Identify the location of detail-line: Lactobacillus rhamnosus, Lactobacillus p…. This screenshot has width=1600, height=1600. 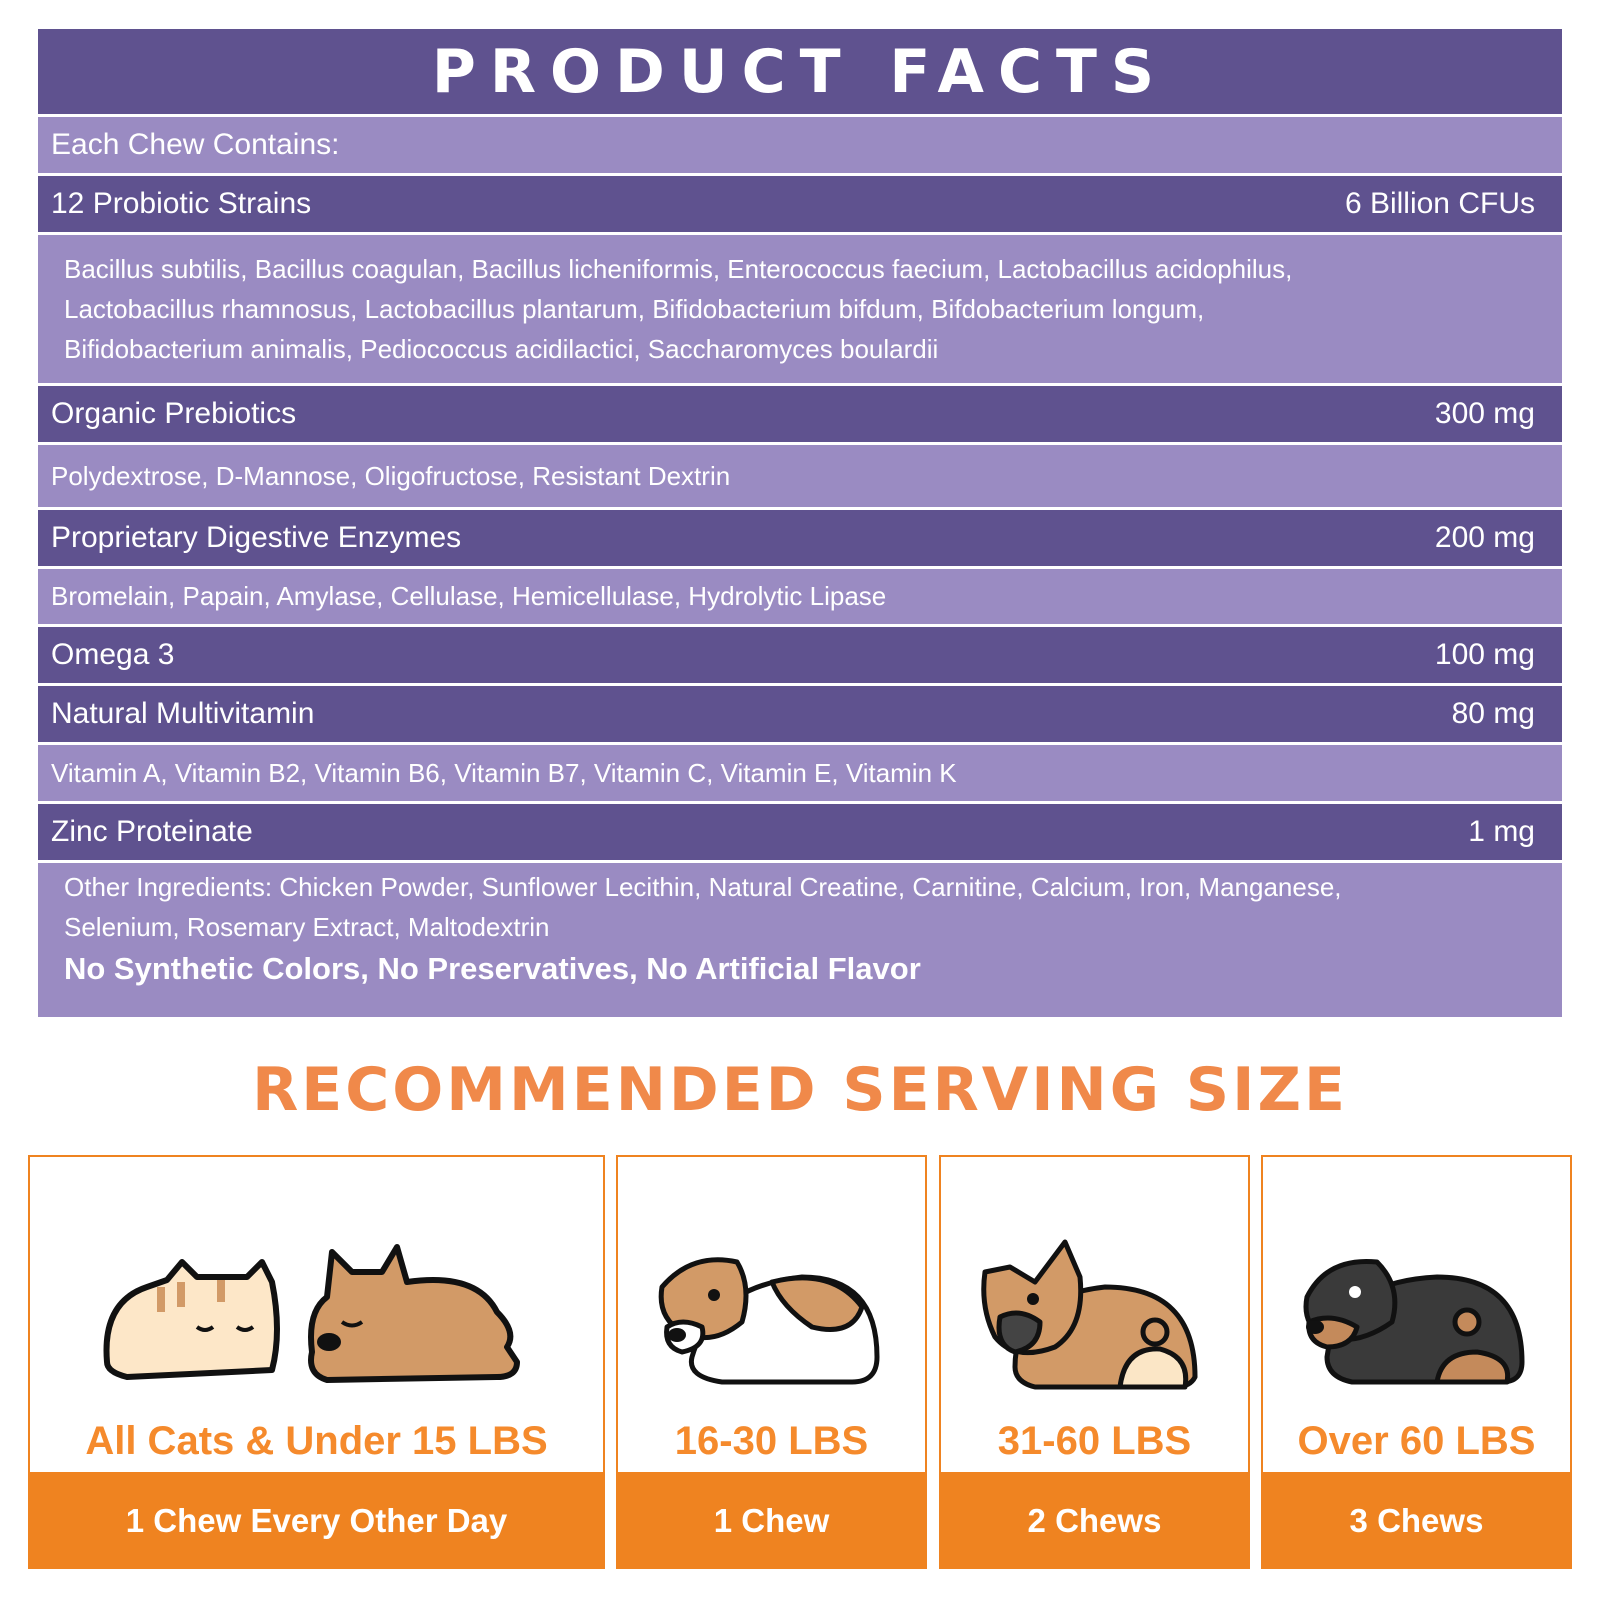
(634, 309).